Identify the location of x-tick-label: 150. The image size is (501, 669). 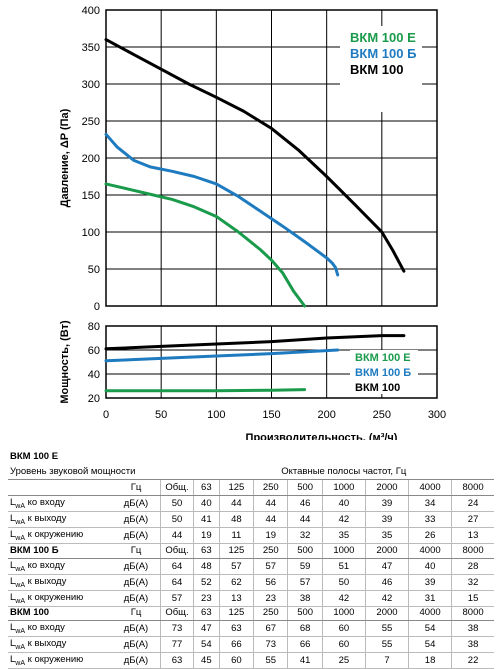
(271, 415).